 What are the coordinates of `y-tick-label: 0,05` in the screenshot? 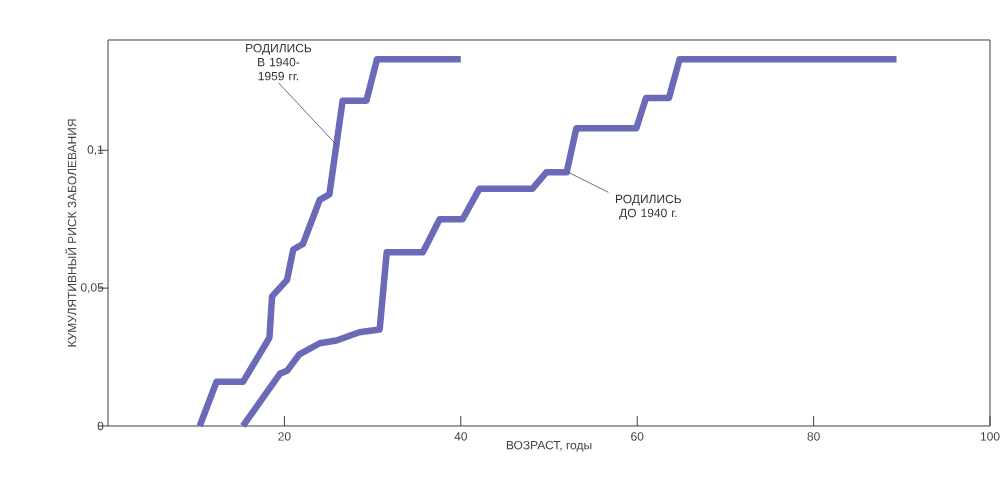 It's located at (92, 288).